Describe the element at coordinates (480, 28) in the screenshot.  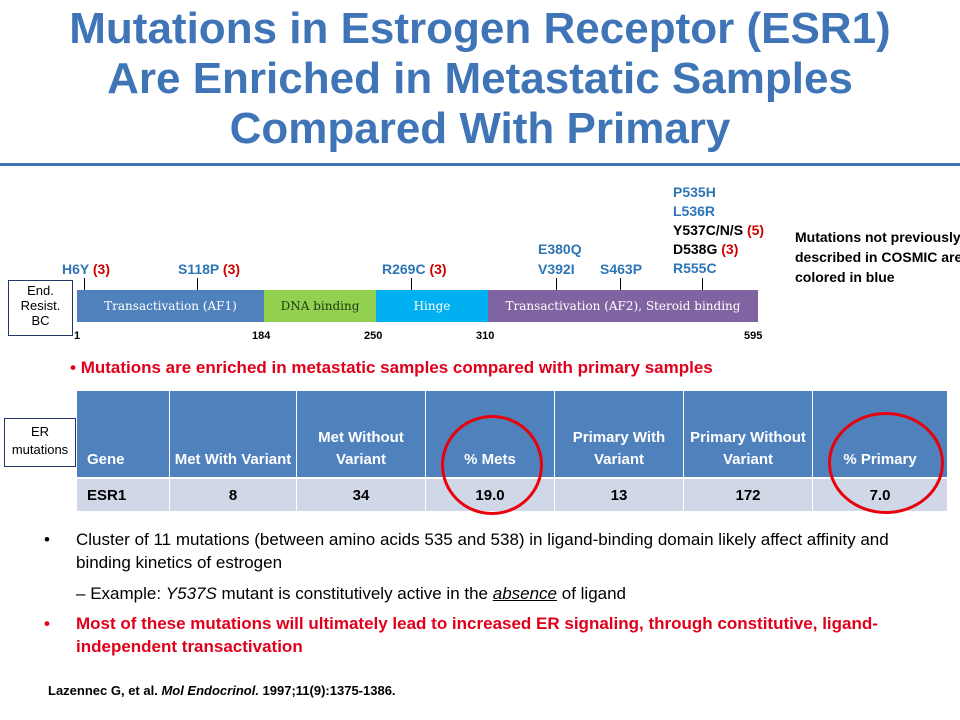
I see `title-line-1: Mutations in Estrogen Receptor (ESR1)` at that location.